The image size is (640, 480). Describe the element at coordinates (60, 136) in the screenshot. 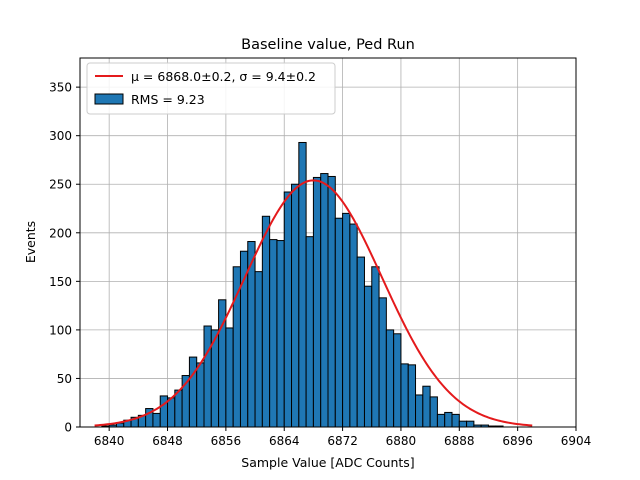

I see `y-tick-label: 300` at that location.